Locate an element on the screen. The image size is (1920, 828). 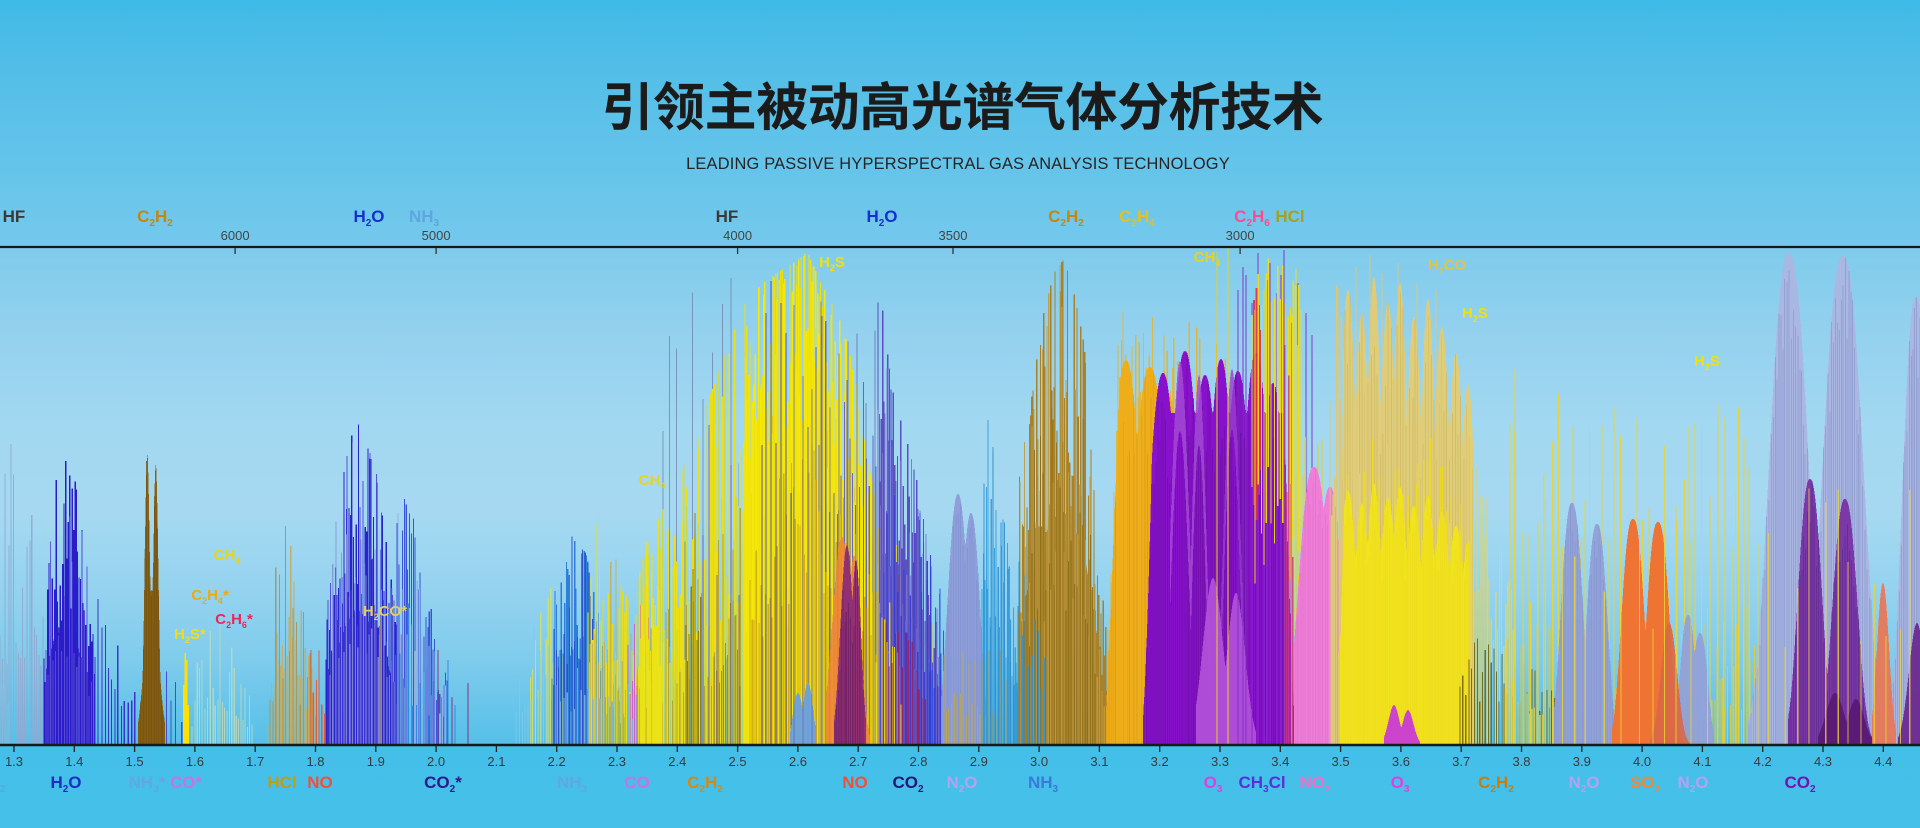
svg-text: 3.1 is located at coordinates (1099, 761).